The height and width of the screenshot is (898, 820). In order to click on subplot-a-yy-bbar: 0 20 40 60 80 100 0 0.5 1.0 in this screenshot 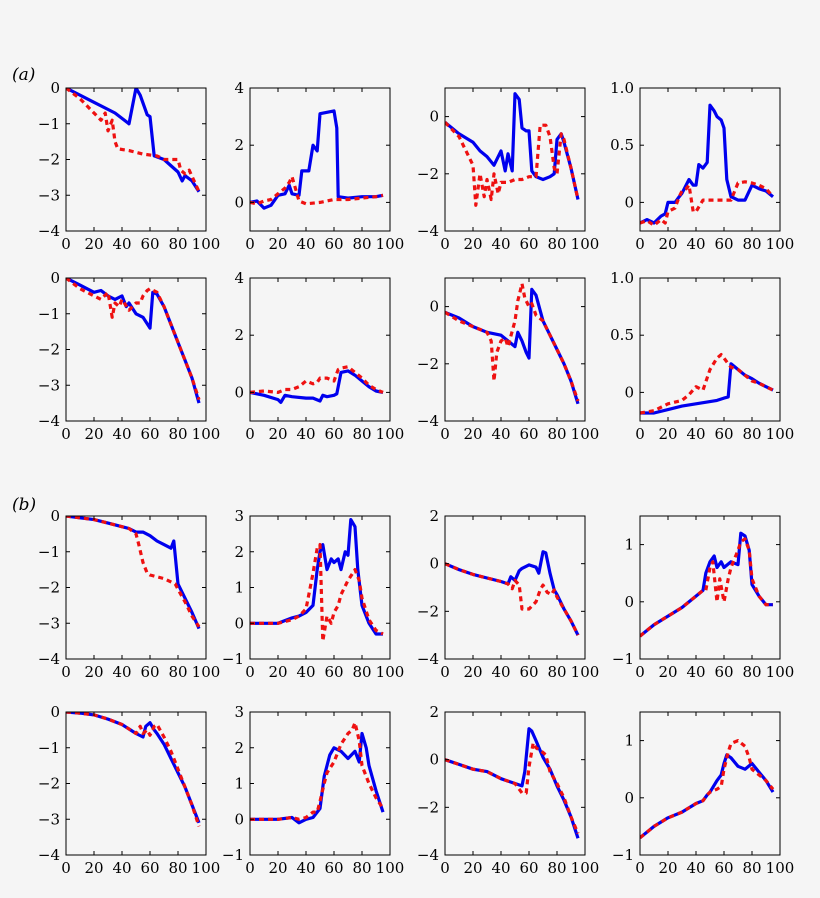, I will do `click(702, 356)`.